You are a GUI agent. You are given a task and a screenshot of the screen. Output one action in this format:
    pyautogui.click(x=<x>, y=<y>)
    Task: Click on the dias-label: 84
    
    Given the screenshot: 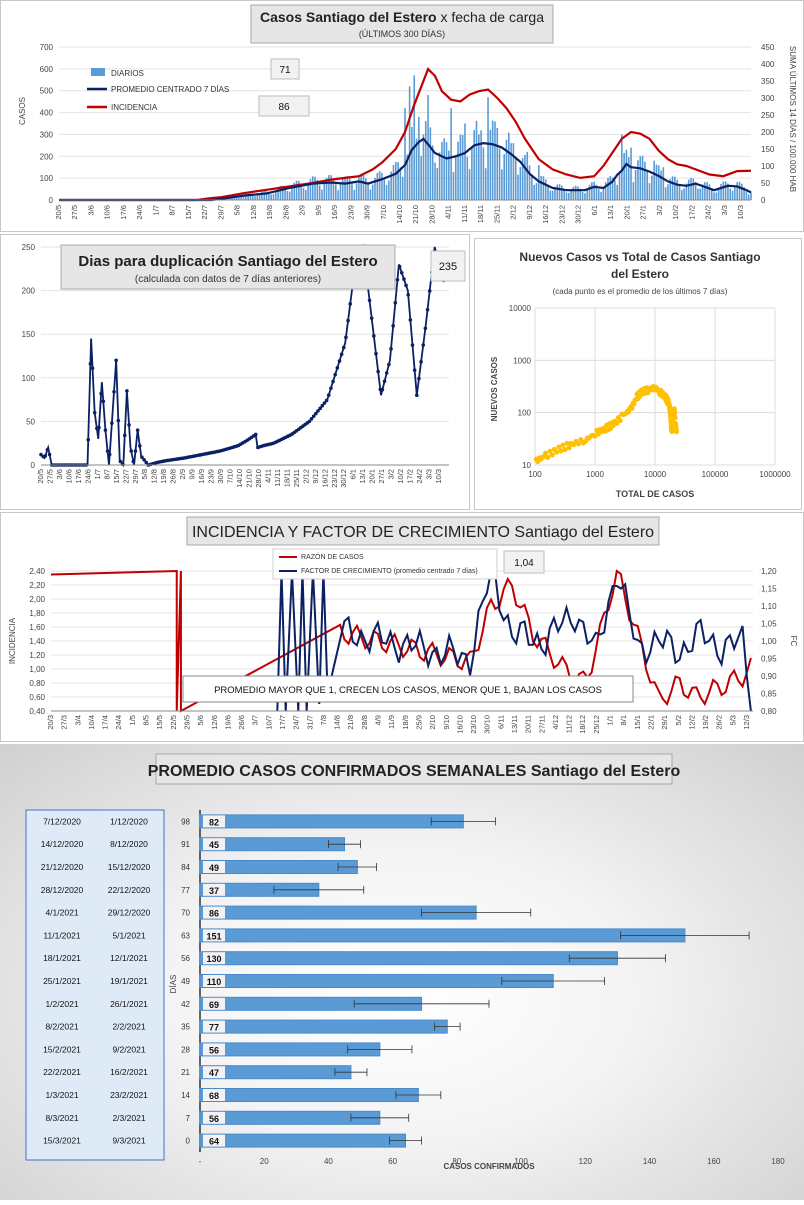 What is the action you would take?
    pyautogui.click(x=185, y=867)
    